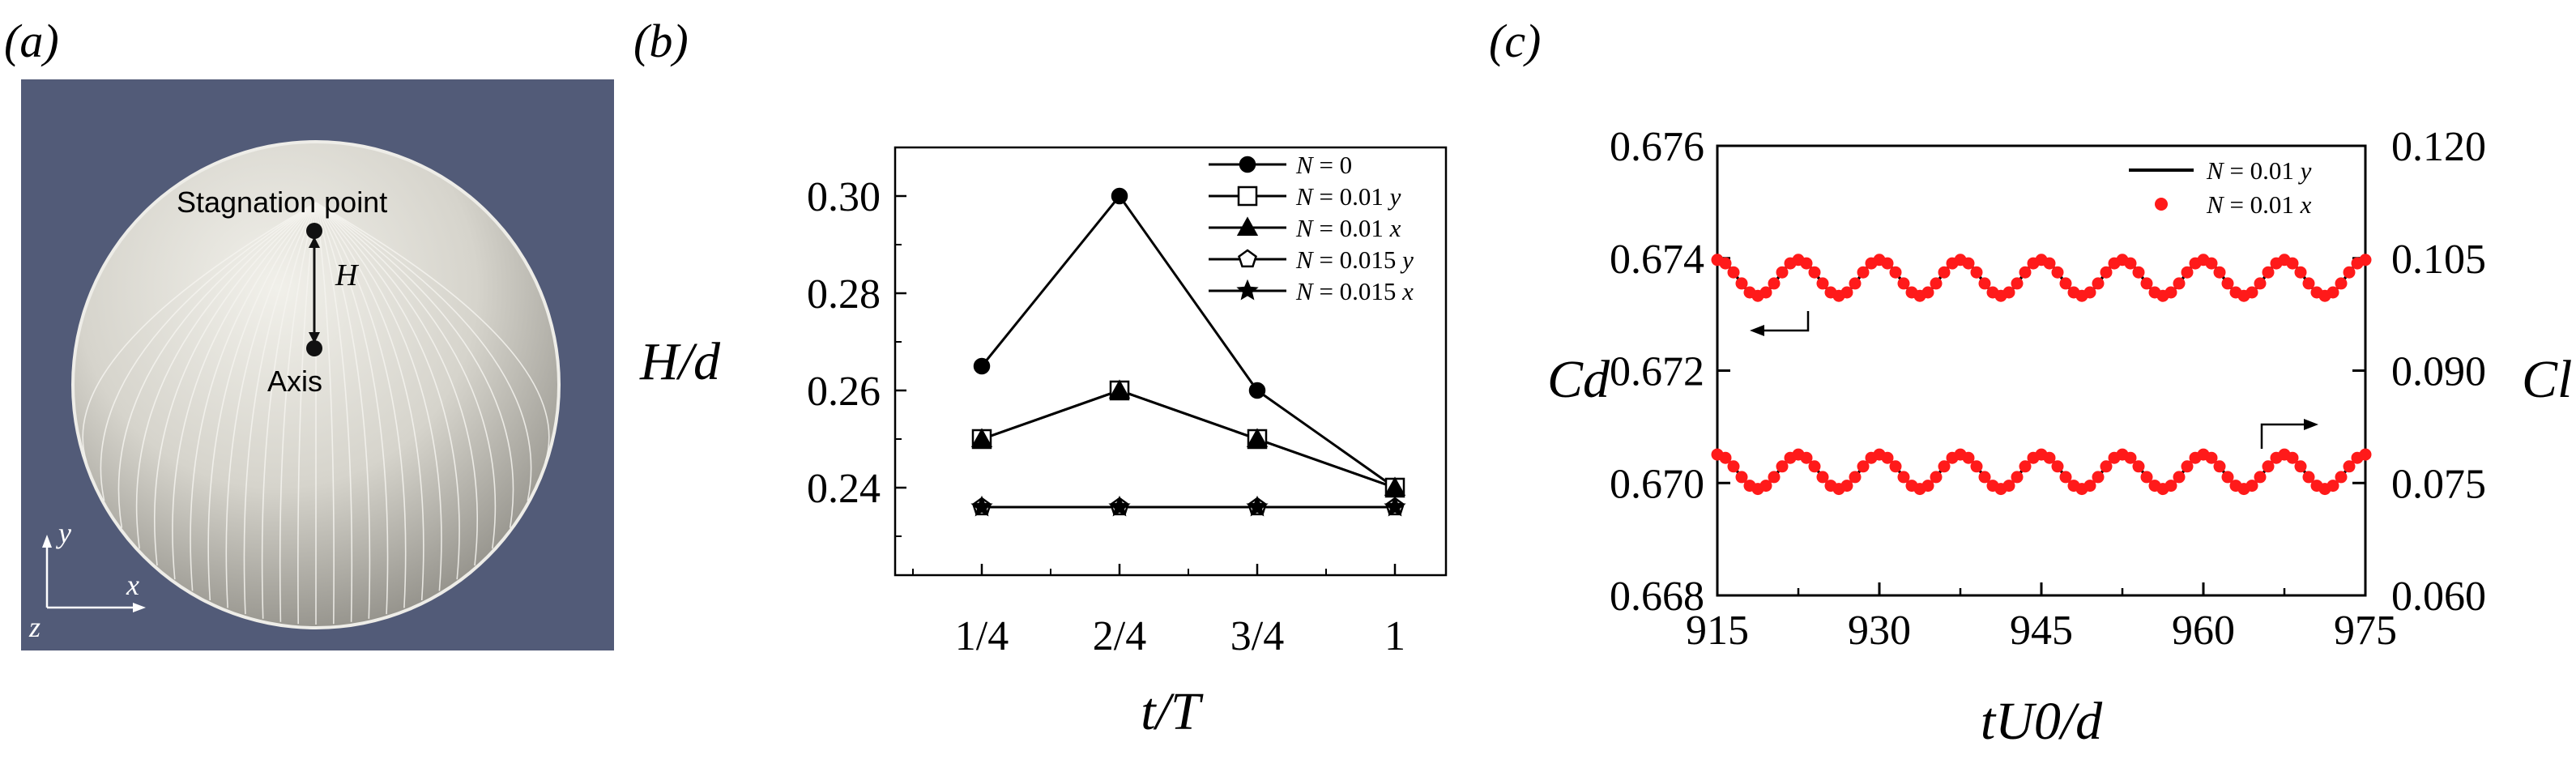 This screenshot has height=772, width=2576. What do you see at coordinates (295, 381) in the screenshot?
I see `axis-label: Axis` at bounding box center [295, 381].